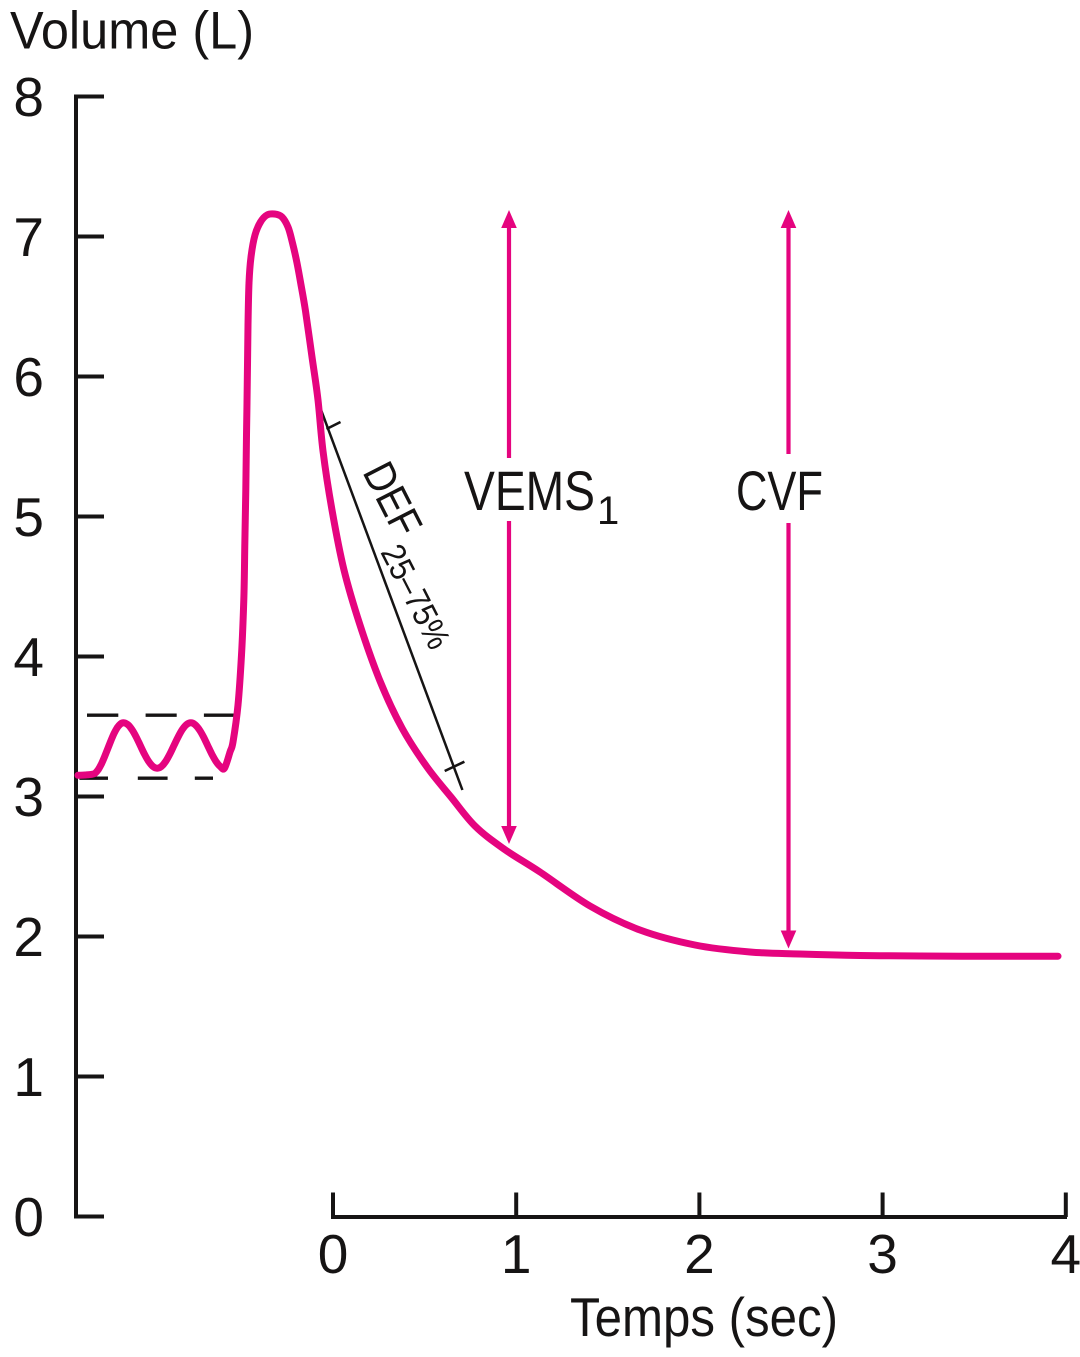  I want to click on svg-text: 5, so click(28, 517).